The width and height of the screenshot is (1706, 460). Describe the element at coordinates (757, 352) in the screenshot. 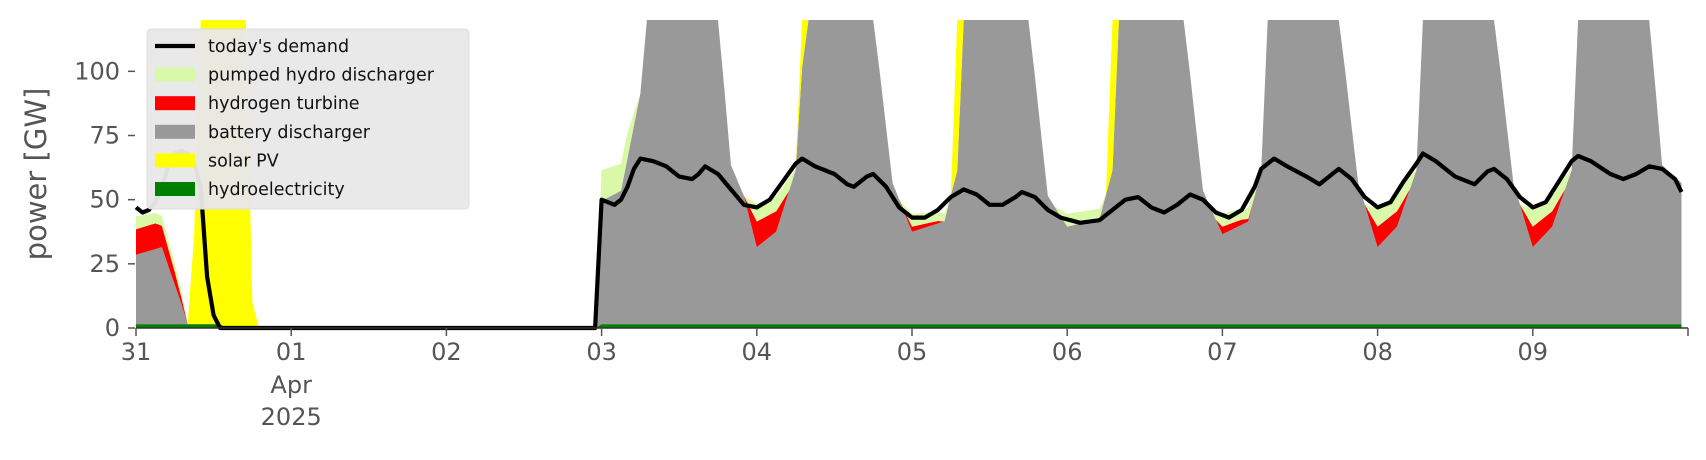

I see `x-tick-label: 04` at that location.